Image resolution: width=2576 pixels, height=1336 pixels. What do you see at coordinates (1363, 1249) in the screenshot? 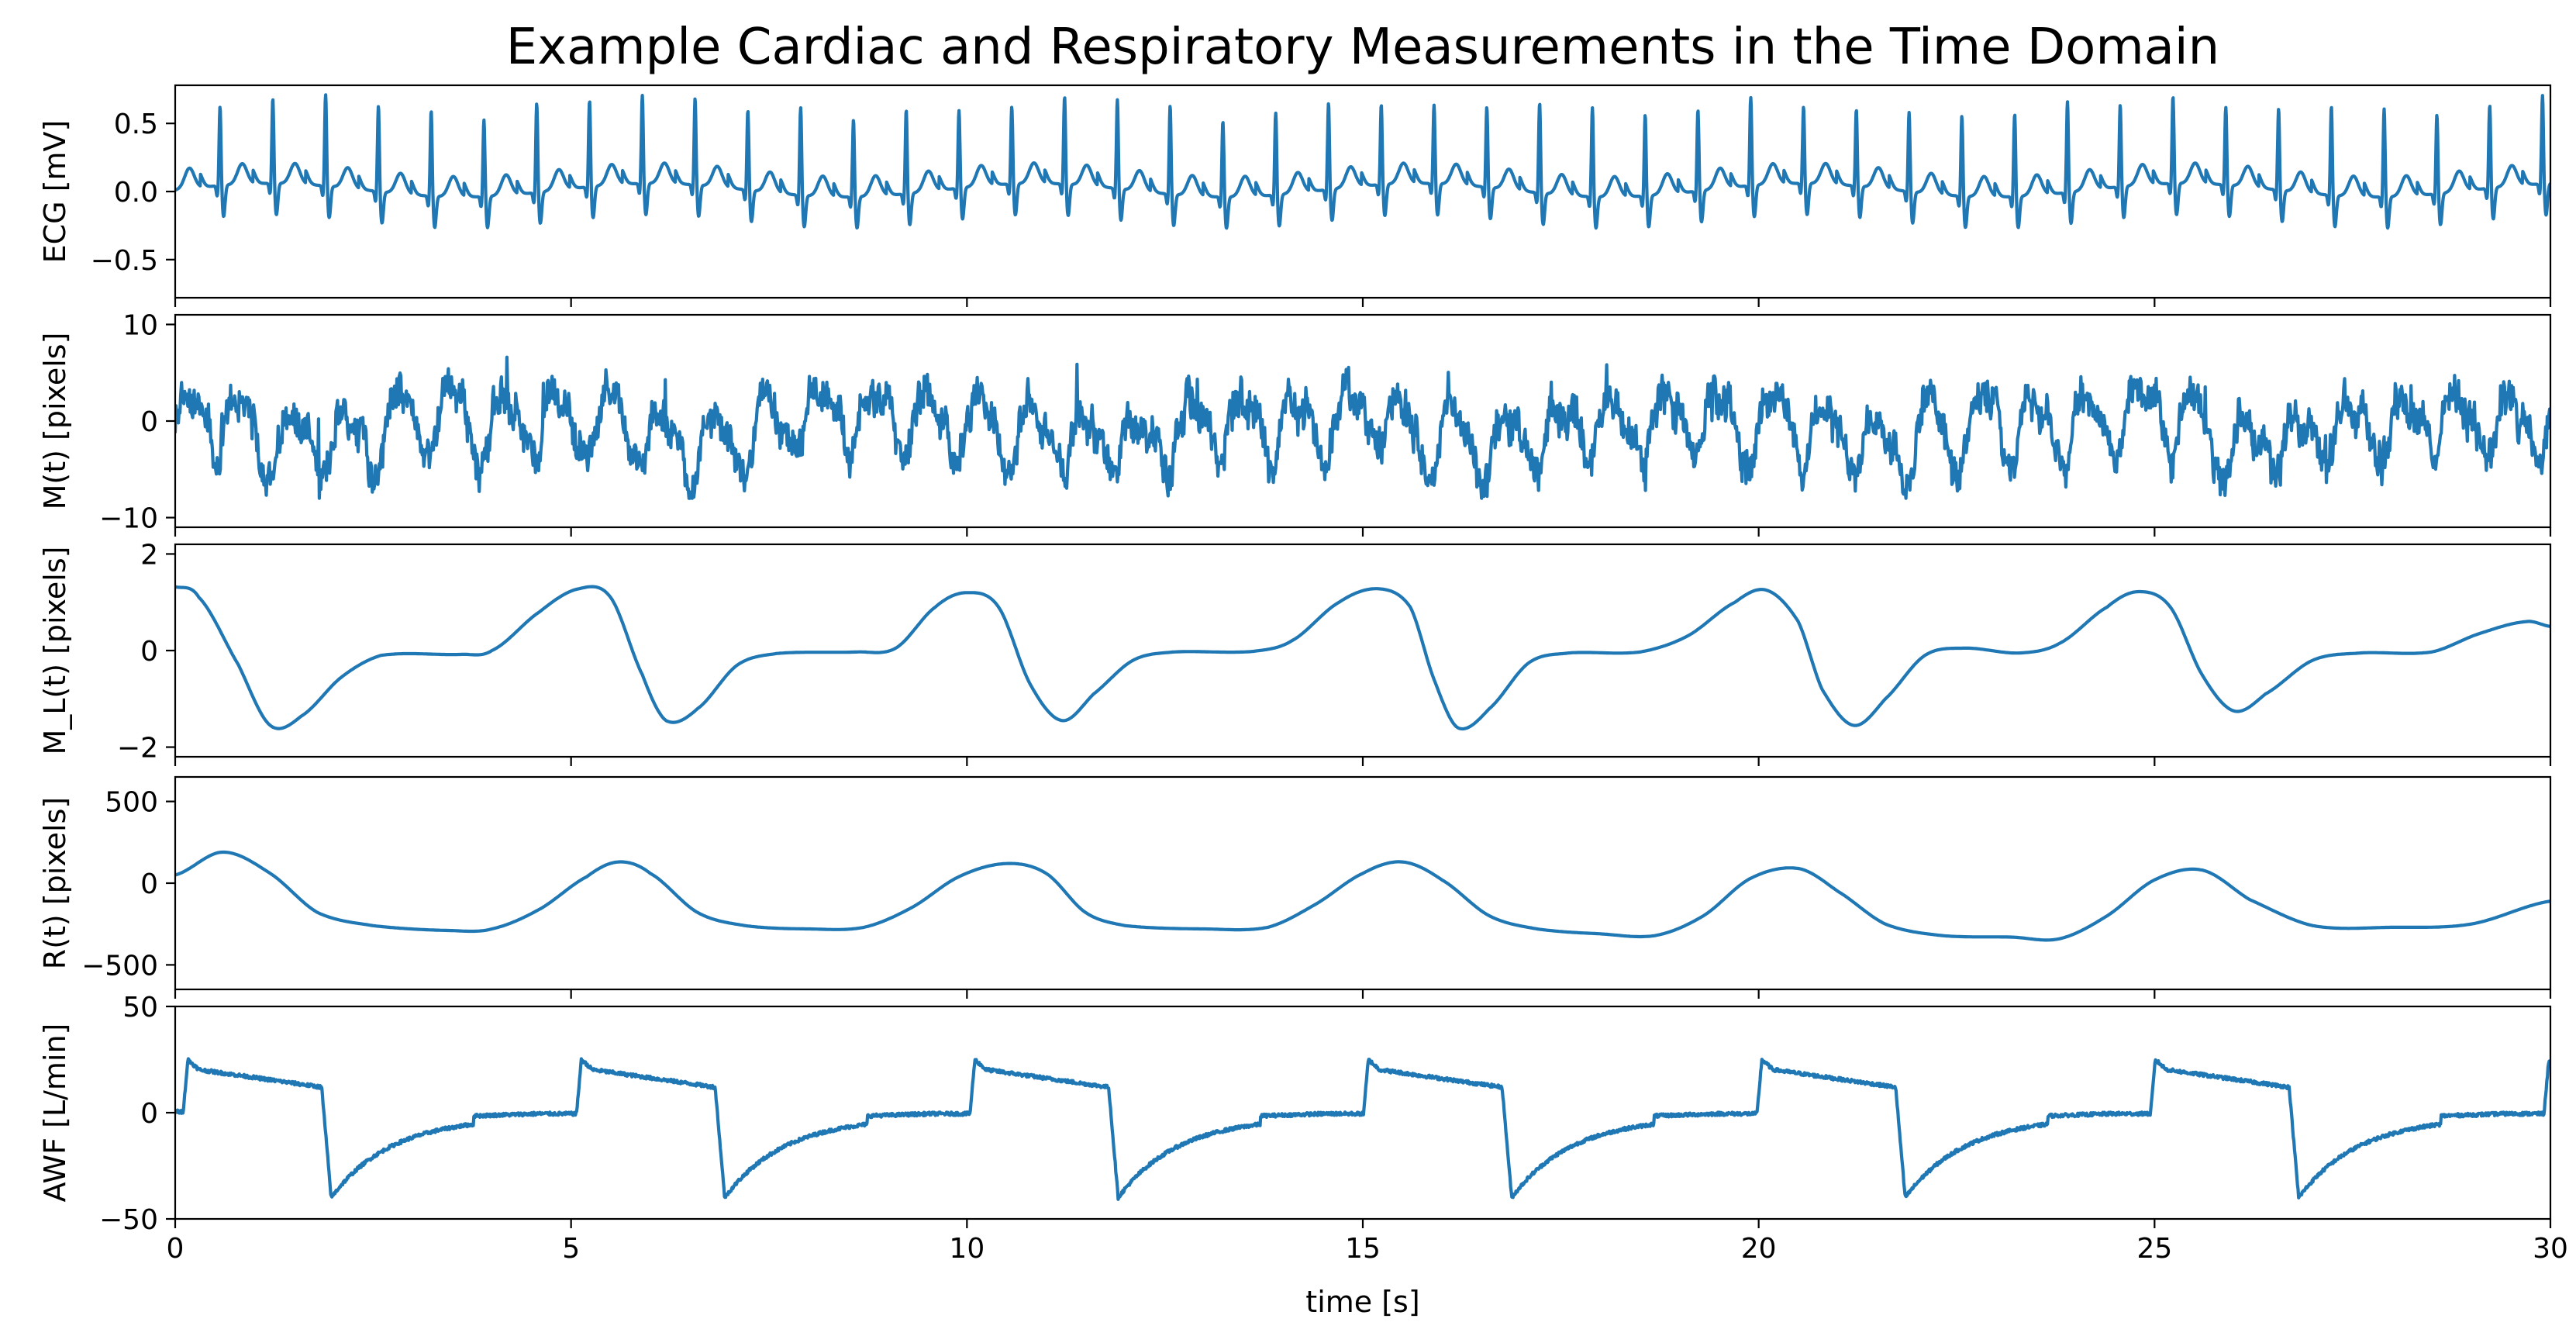
I see `xtick-label-3: 15` at bounding box center [1363, 1249].